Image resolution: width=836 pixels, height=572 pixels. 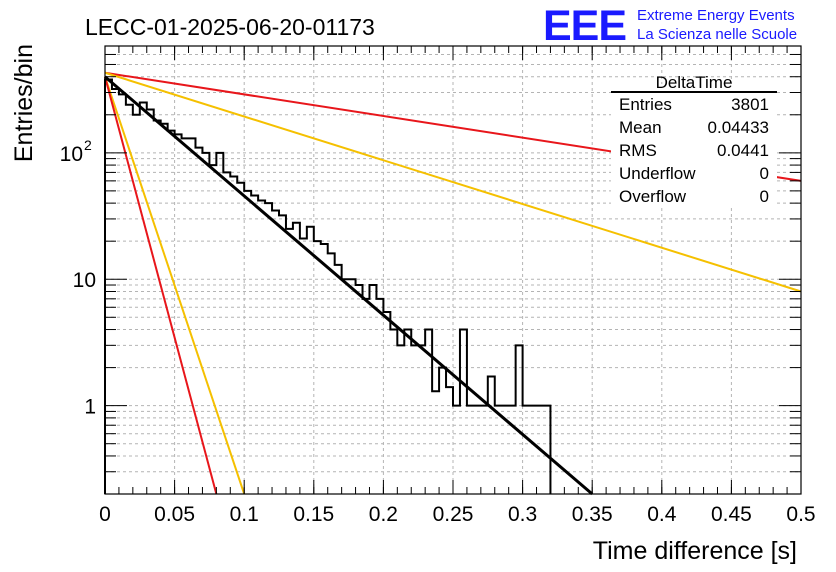 I want to click on x-tick-label: 0.15, so click(x=313, y=514).